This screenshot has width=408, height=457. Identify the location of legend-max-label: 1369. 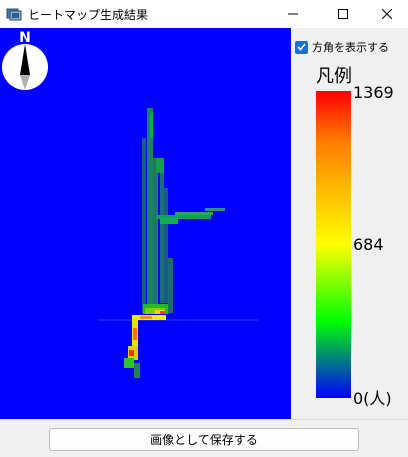
(373, 92).